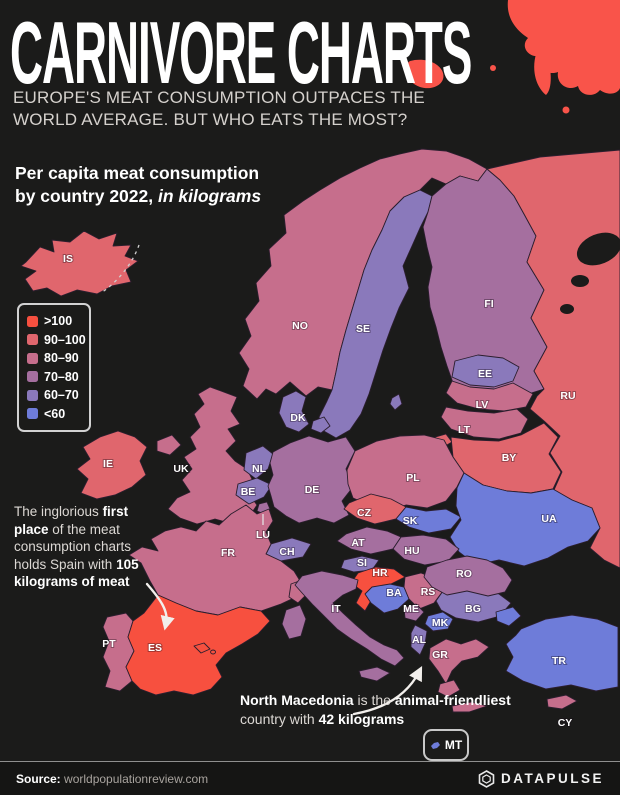 The height and width of the screenshot is (795, 620). I want to click on annotation-mk-text-1: is the, so click(374, 700).